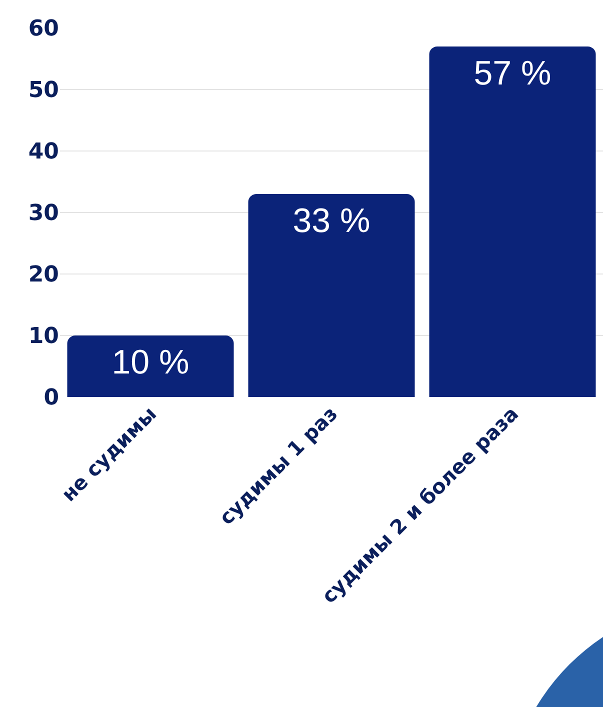 This screenshot has width=603, height=707. What do you see at coordinates (513, 73) in the screenshot?
I see `data-label: 57 %` at bounding box center [513, 73].